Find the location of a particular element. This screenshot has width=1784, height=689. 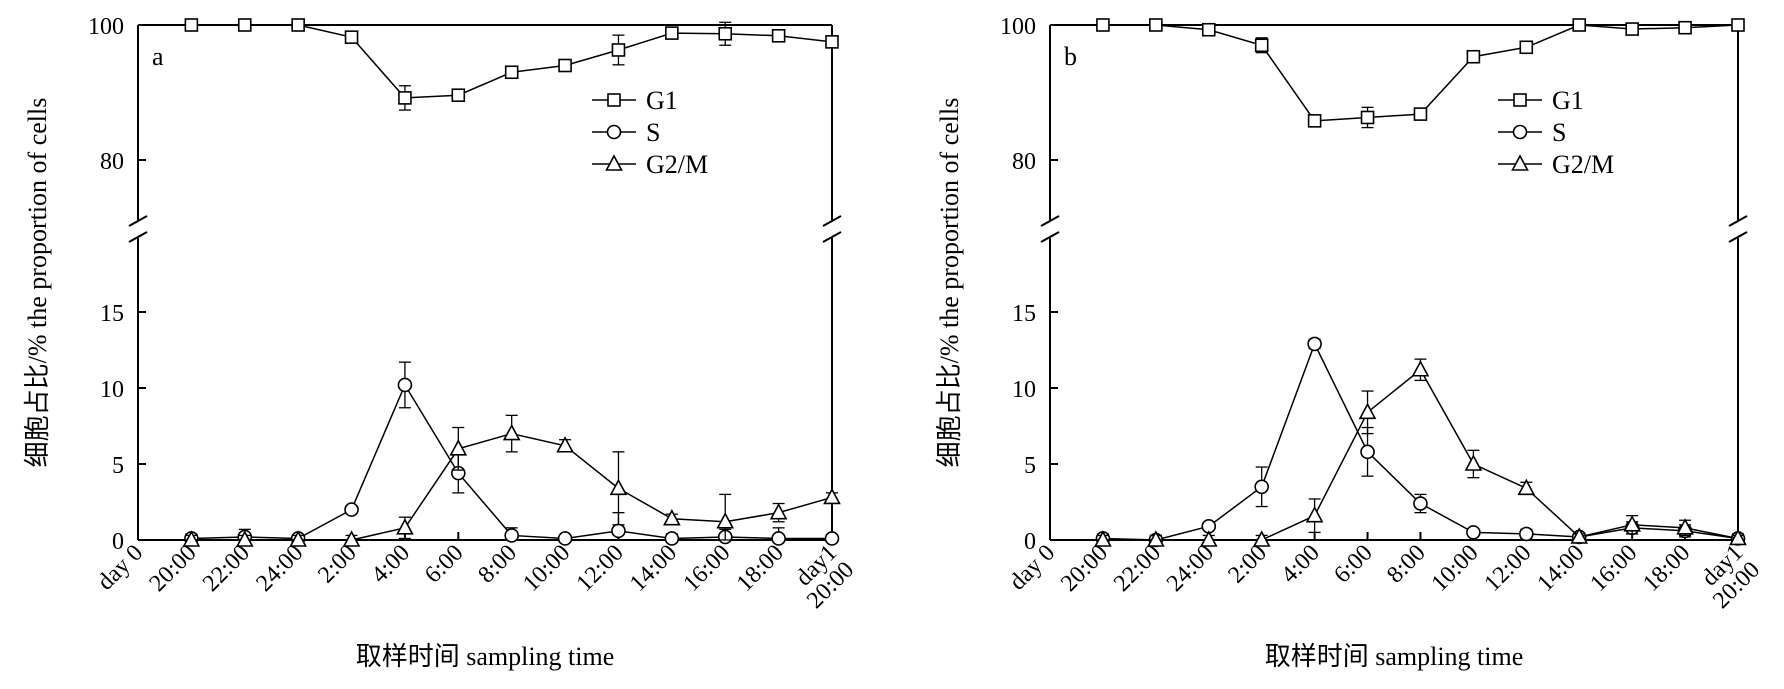

legend-item-G2-M: G2/M is located at coordinates (1556, 164).